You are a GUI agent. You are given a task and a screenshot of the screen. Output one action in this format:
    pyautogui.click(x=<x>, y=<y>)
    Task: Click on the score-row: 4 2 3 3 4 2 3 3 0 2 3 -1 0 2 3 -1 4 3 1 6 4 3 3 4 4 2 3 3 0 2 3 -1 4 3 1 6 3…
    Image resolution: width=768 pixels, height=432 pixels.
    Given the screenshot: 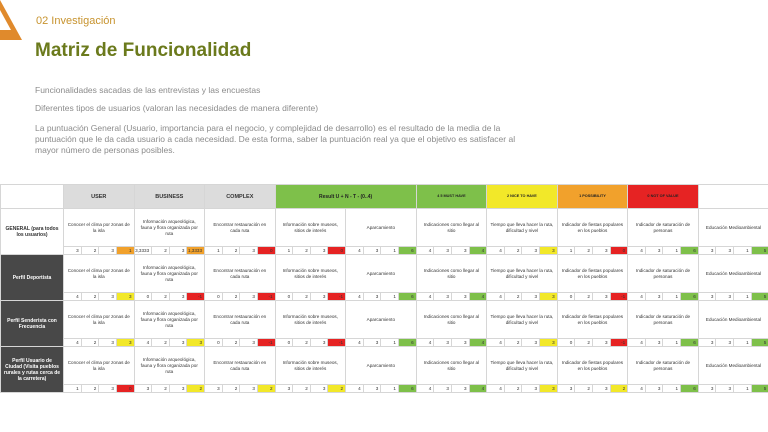 What is the action you would take?
    pyautogui.click(x=384, y=342)
    